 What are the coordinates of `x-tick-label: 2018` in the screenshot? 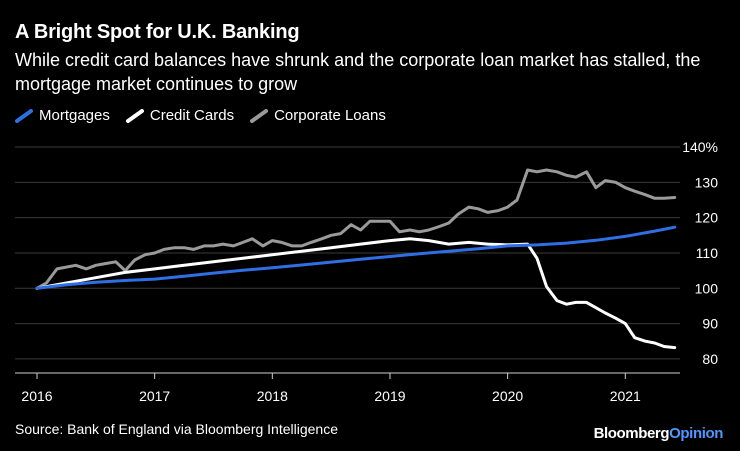 It's located at (272, 396).